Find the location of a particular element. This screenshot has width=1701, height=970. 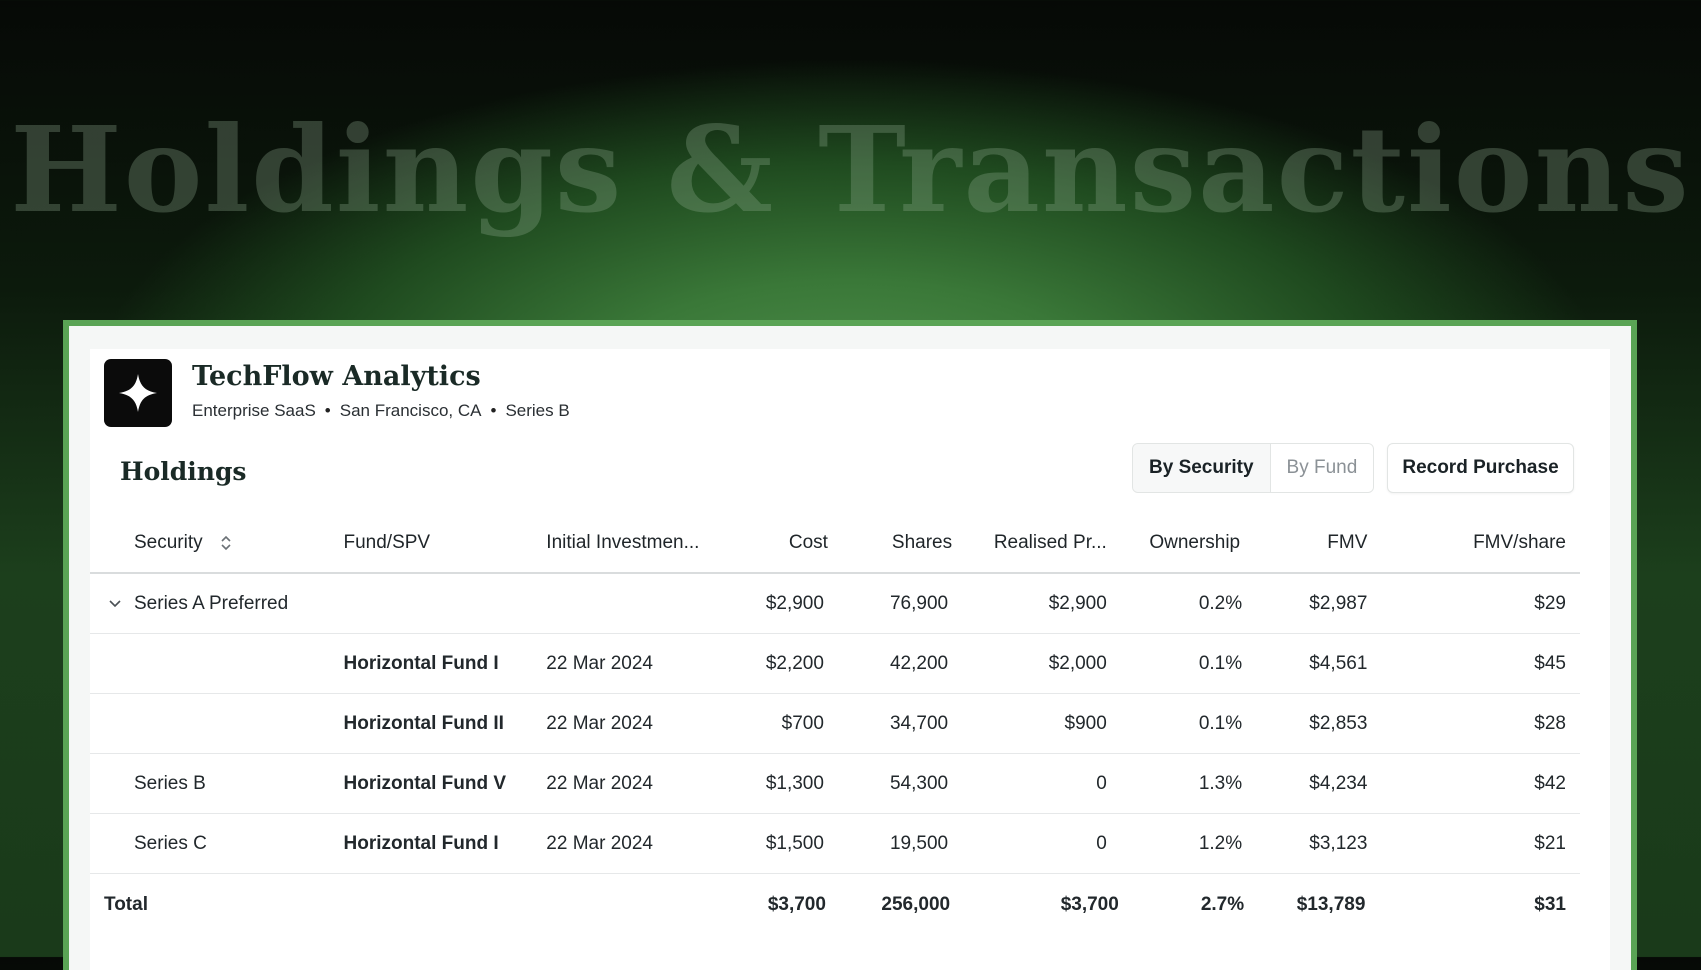

ownership-cell: 0.2% is located at coordinates (1193, 603).